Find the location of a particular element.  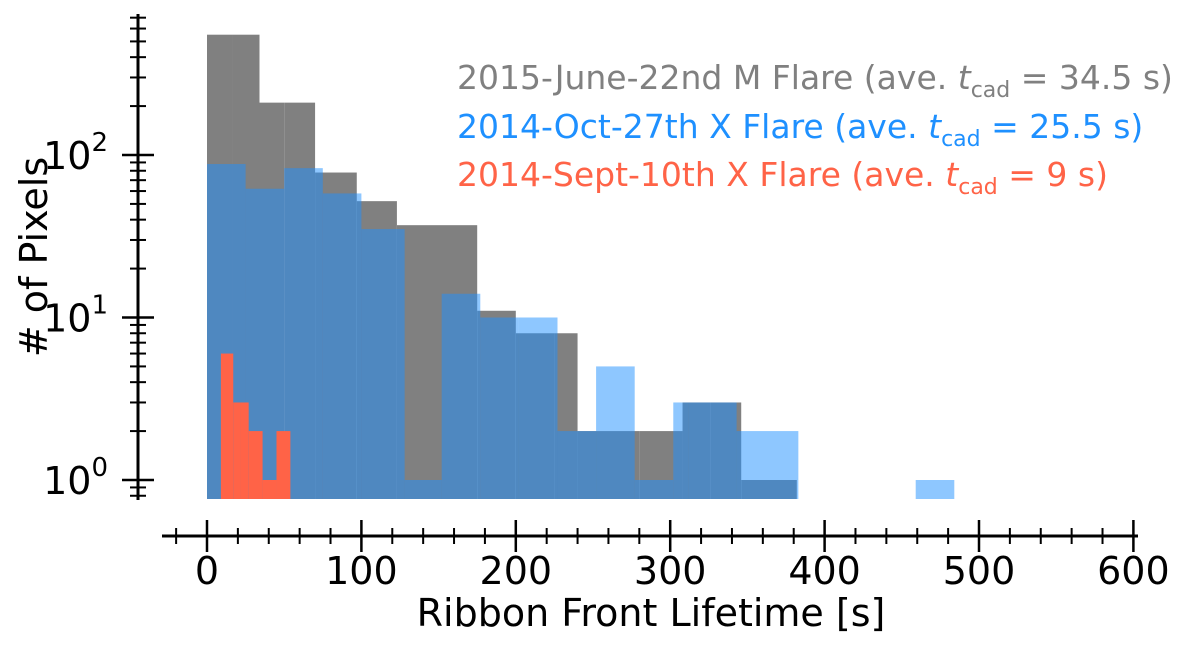

x-tick-label: 400 is located at coordinates (824, 571).